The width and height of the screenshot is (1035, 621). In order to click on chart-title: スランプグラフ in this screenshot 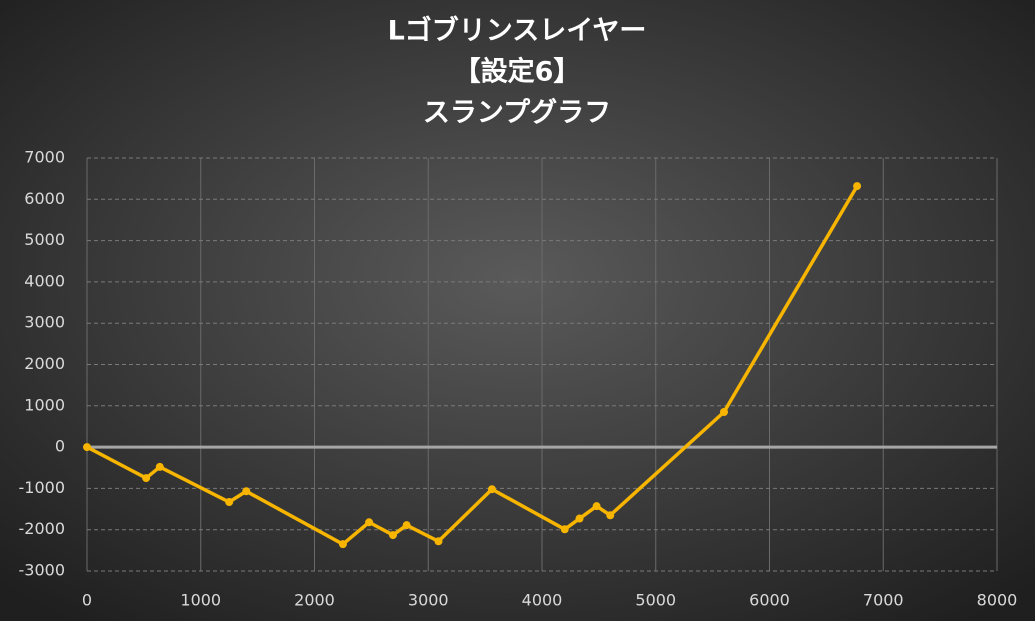, I will do `click(517, 113)`.